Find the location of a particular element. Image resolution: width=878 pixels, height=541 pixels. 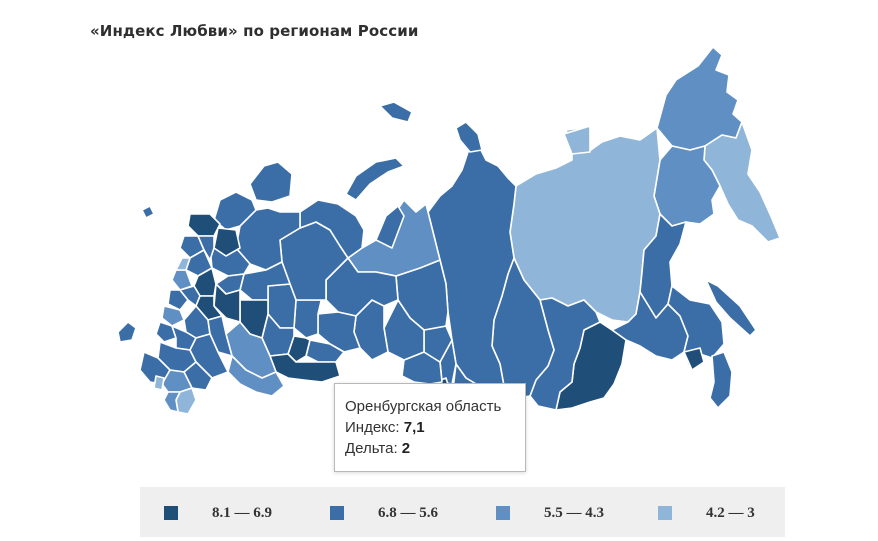

region-orenburg is located at coordinates (305, 368).